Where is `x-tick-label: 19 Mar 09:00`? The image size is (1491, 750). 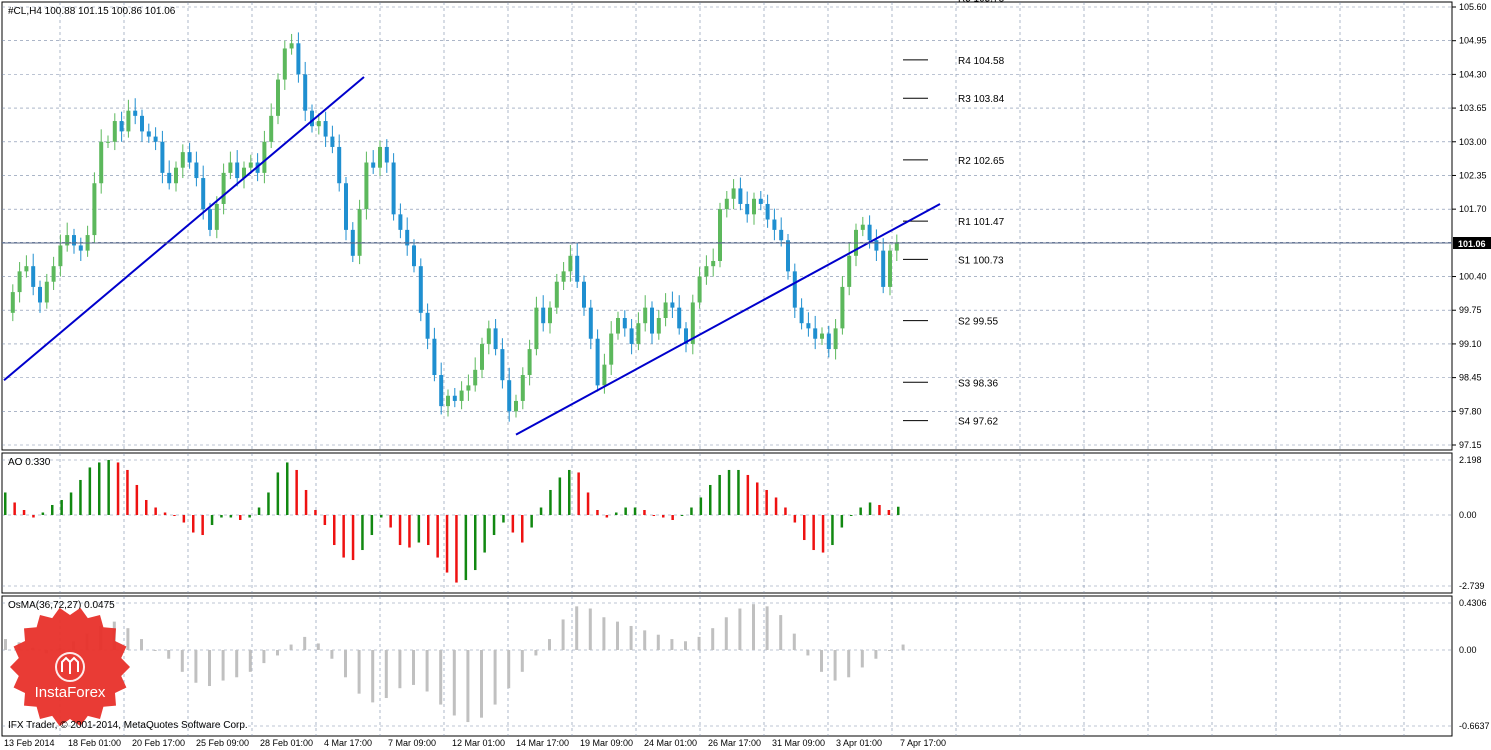
x-tick-label: 19 Mar 09:00 is located at coordinates (606, 743).